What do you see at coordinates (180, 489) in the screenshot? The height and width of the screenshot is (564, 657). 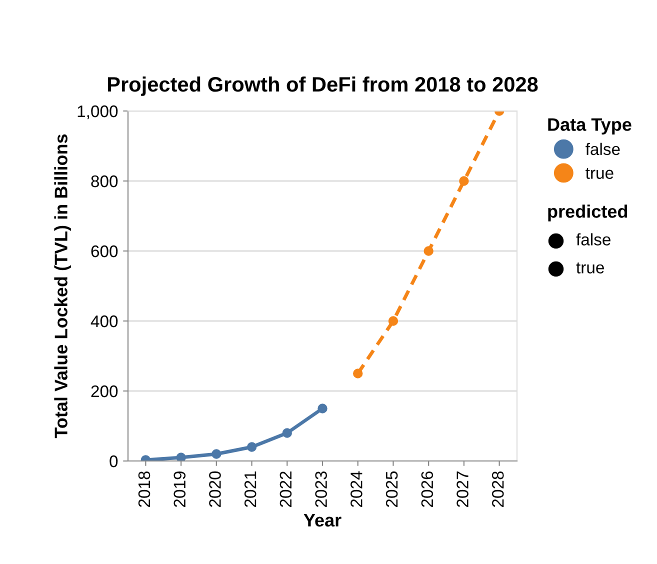 I see `x-tick-label: 2019` at bounding box center [180, 489].